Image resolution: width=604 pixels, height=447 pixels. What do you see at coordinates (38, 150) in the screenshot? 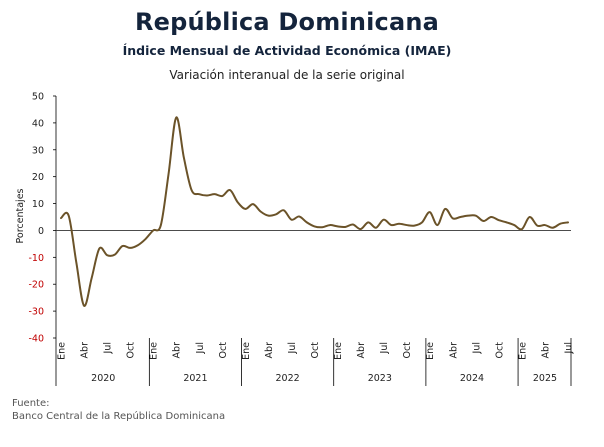
I see `y-tick-label: 30` at bounding box center [38, 150].